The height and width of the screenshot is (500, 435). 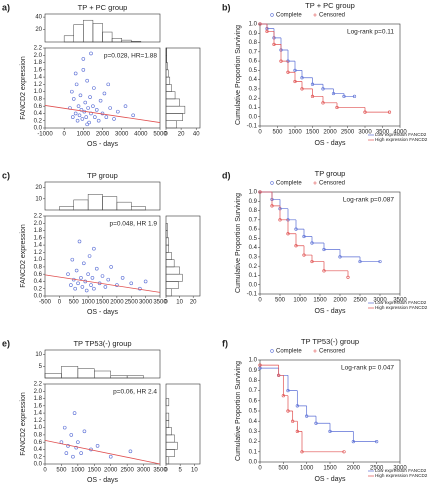 I want to click on x-tick-label: 2000, so click(x=103, y=135).